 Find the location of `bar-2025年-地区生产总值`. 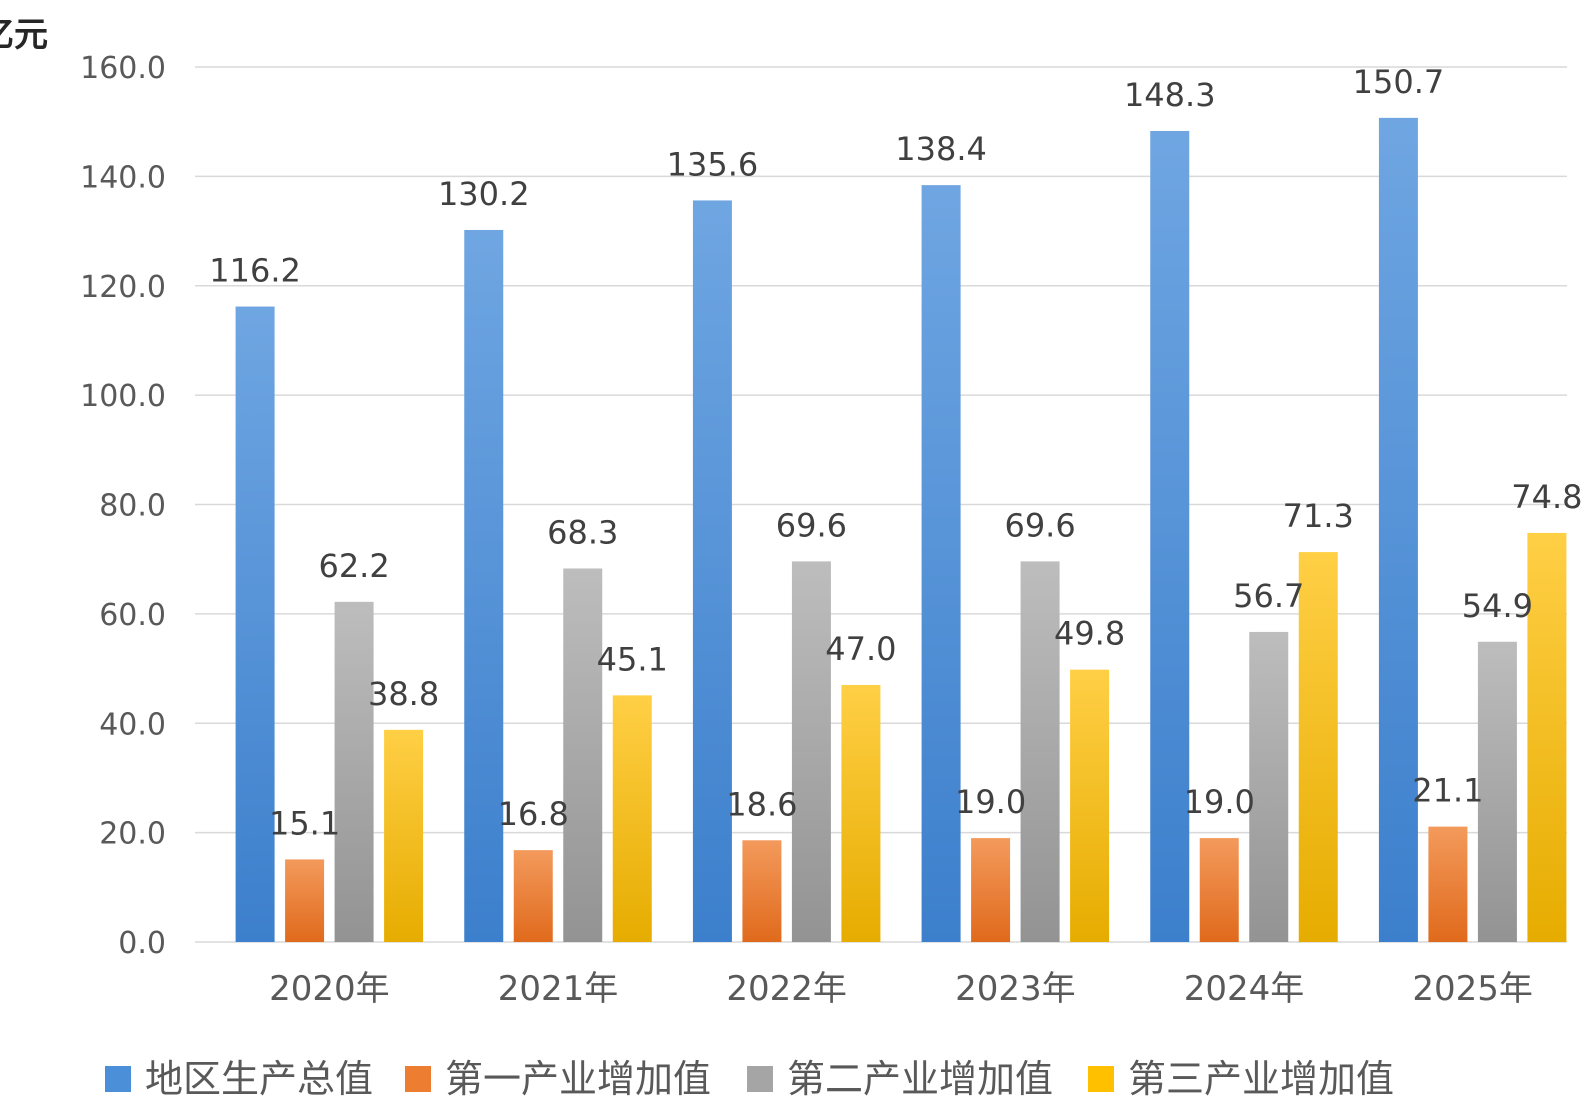

bar-2025年-地区生产总值 is located at coordinates (1398, 529).